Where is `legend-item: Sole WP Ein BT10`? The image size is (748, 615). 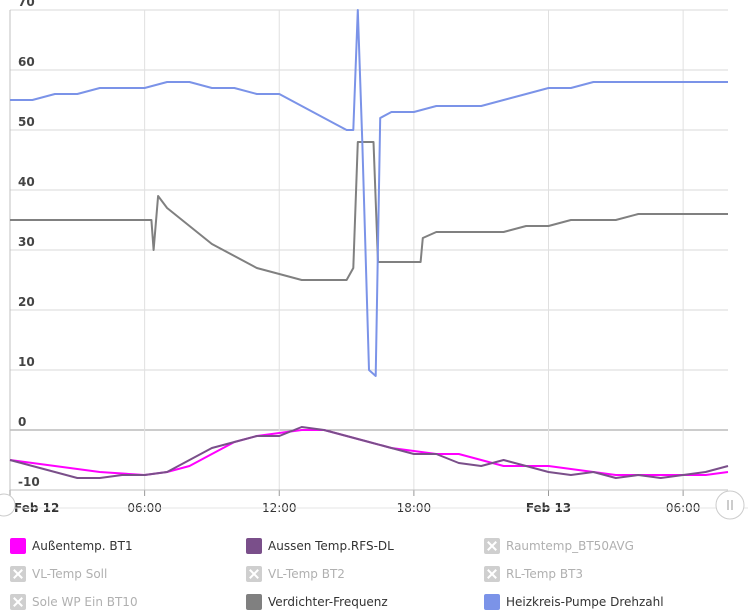
legend-item: Sole WP Ein BT10 is located at coordinates (74, 602).